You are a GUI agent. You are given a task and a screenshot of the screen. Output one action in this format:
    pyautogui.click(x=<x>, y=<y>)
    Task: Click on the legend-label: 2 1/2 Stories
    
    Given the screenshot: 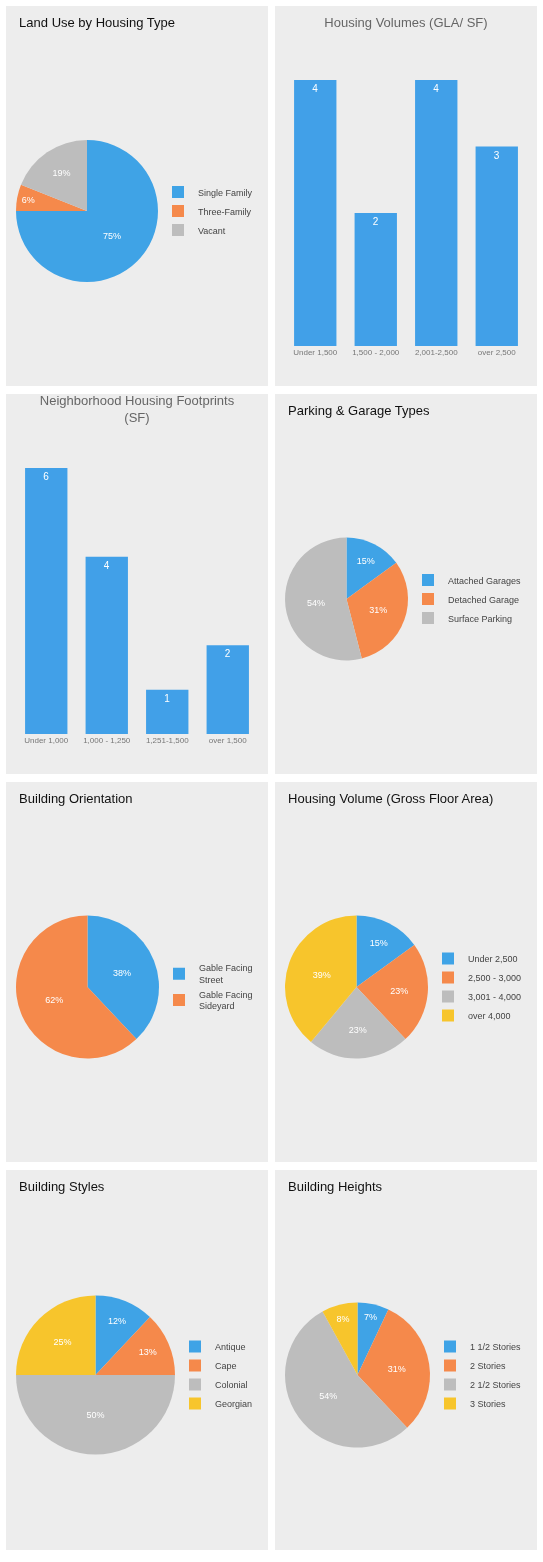 What is the action you would take?
    pyautogui.click(x=496, y=1385)
    